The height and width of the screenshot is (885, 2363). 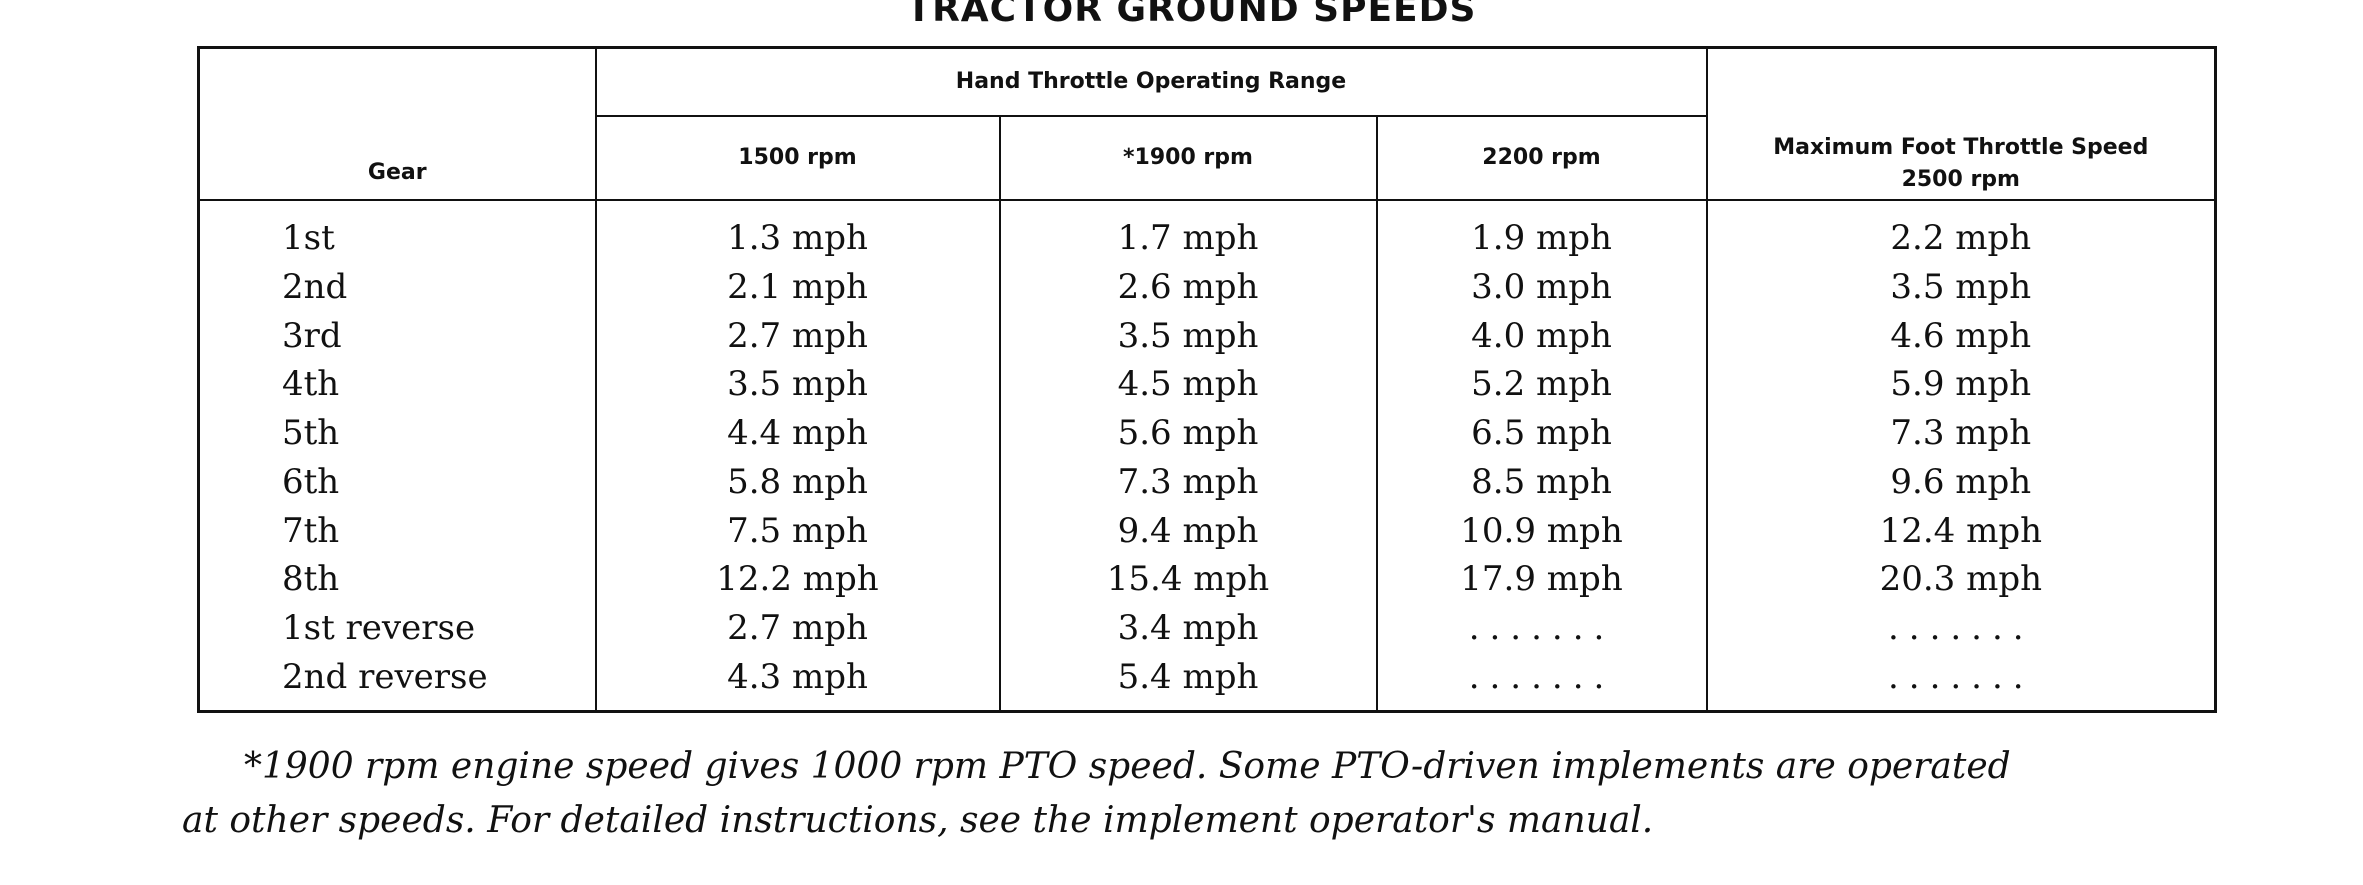 What do you see at coordinates (1188, 231) in the screenshot?
I see `speed-1900-cell: 1.7 mph` at bounding box center [1188, 231].